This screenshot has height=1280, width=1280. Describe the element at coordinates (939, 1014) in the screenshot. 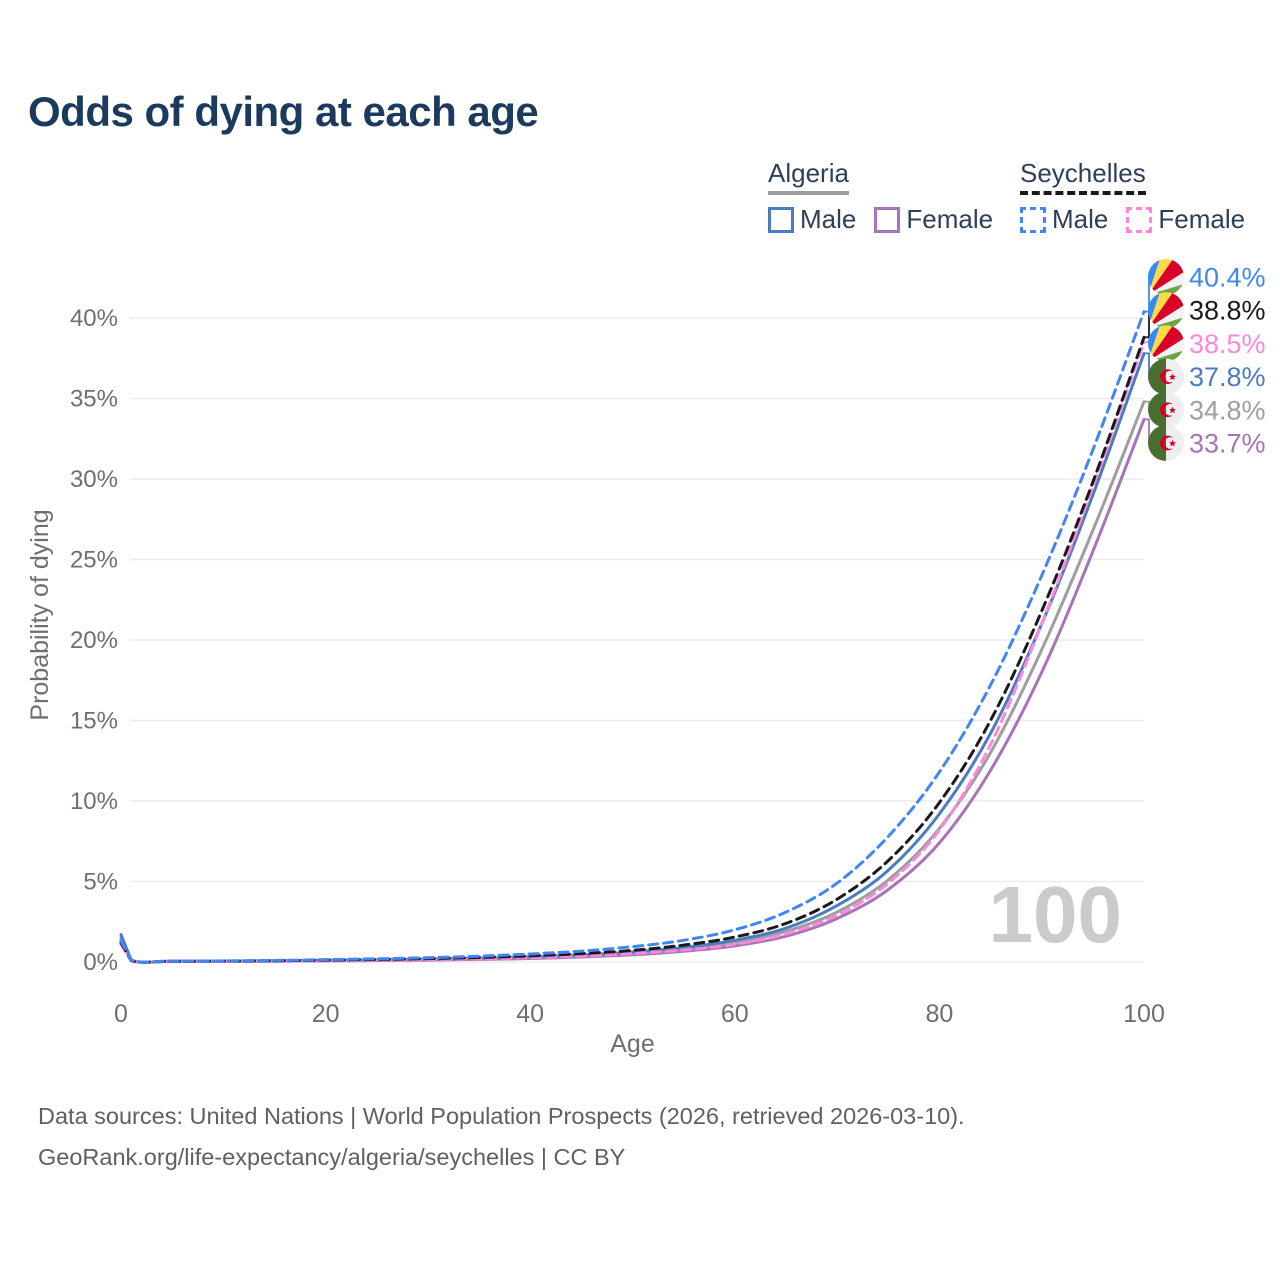

I see `x-tick-label: 80` at that location.